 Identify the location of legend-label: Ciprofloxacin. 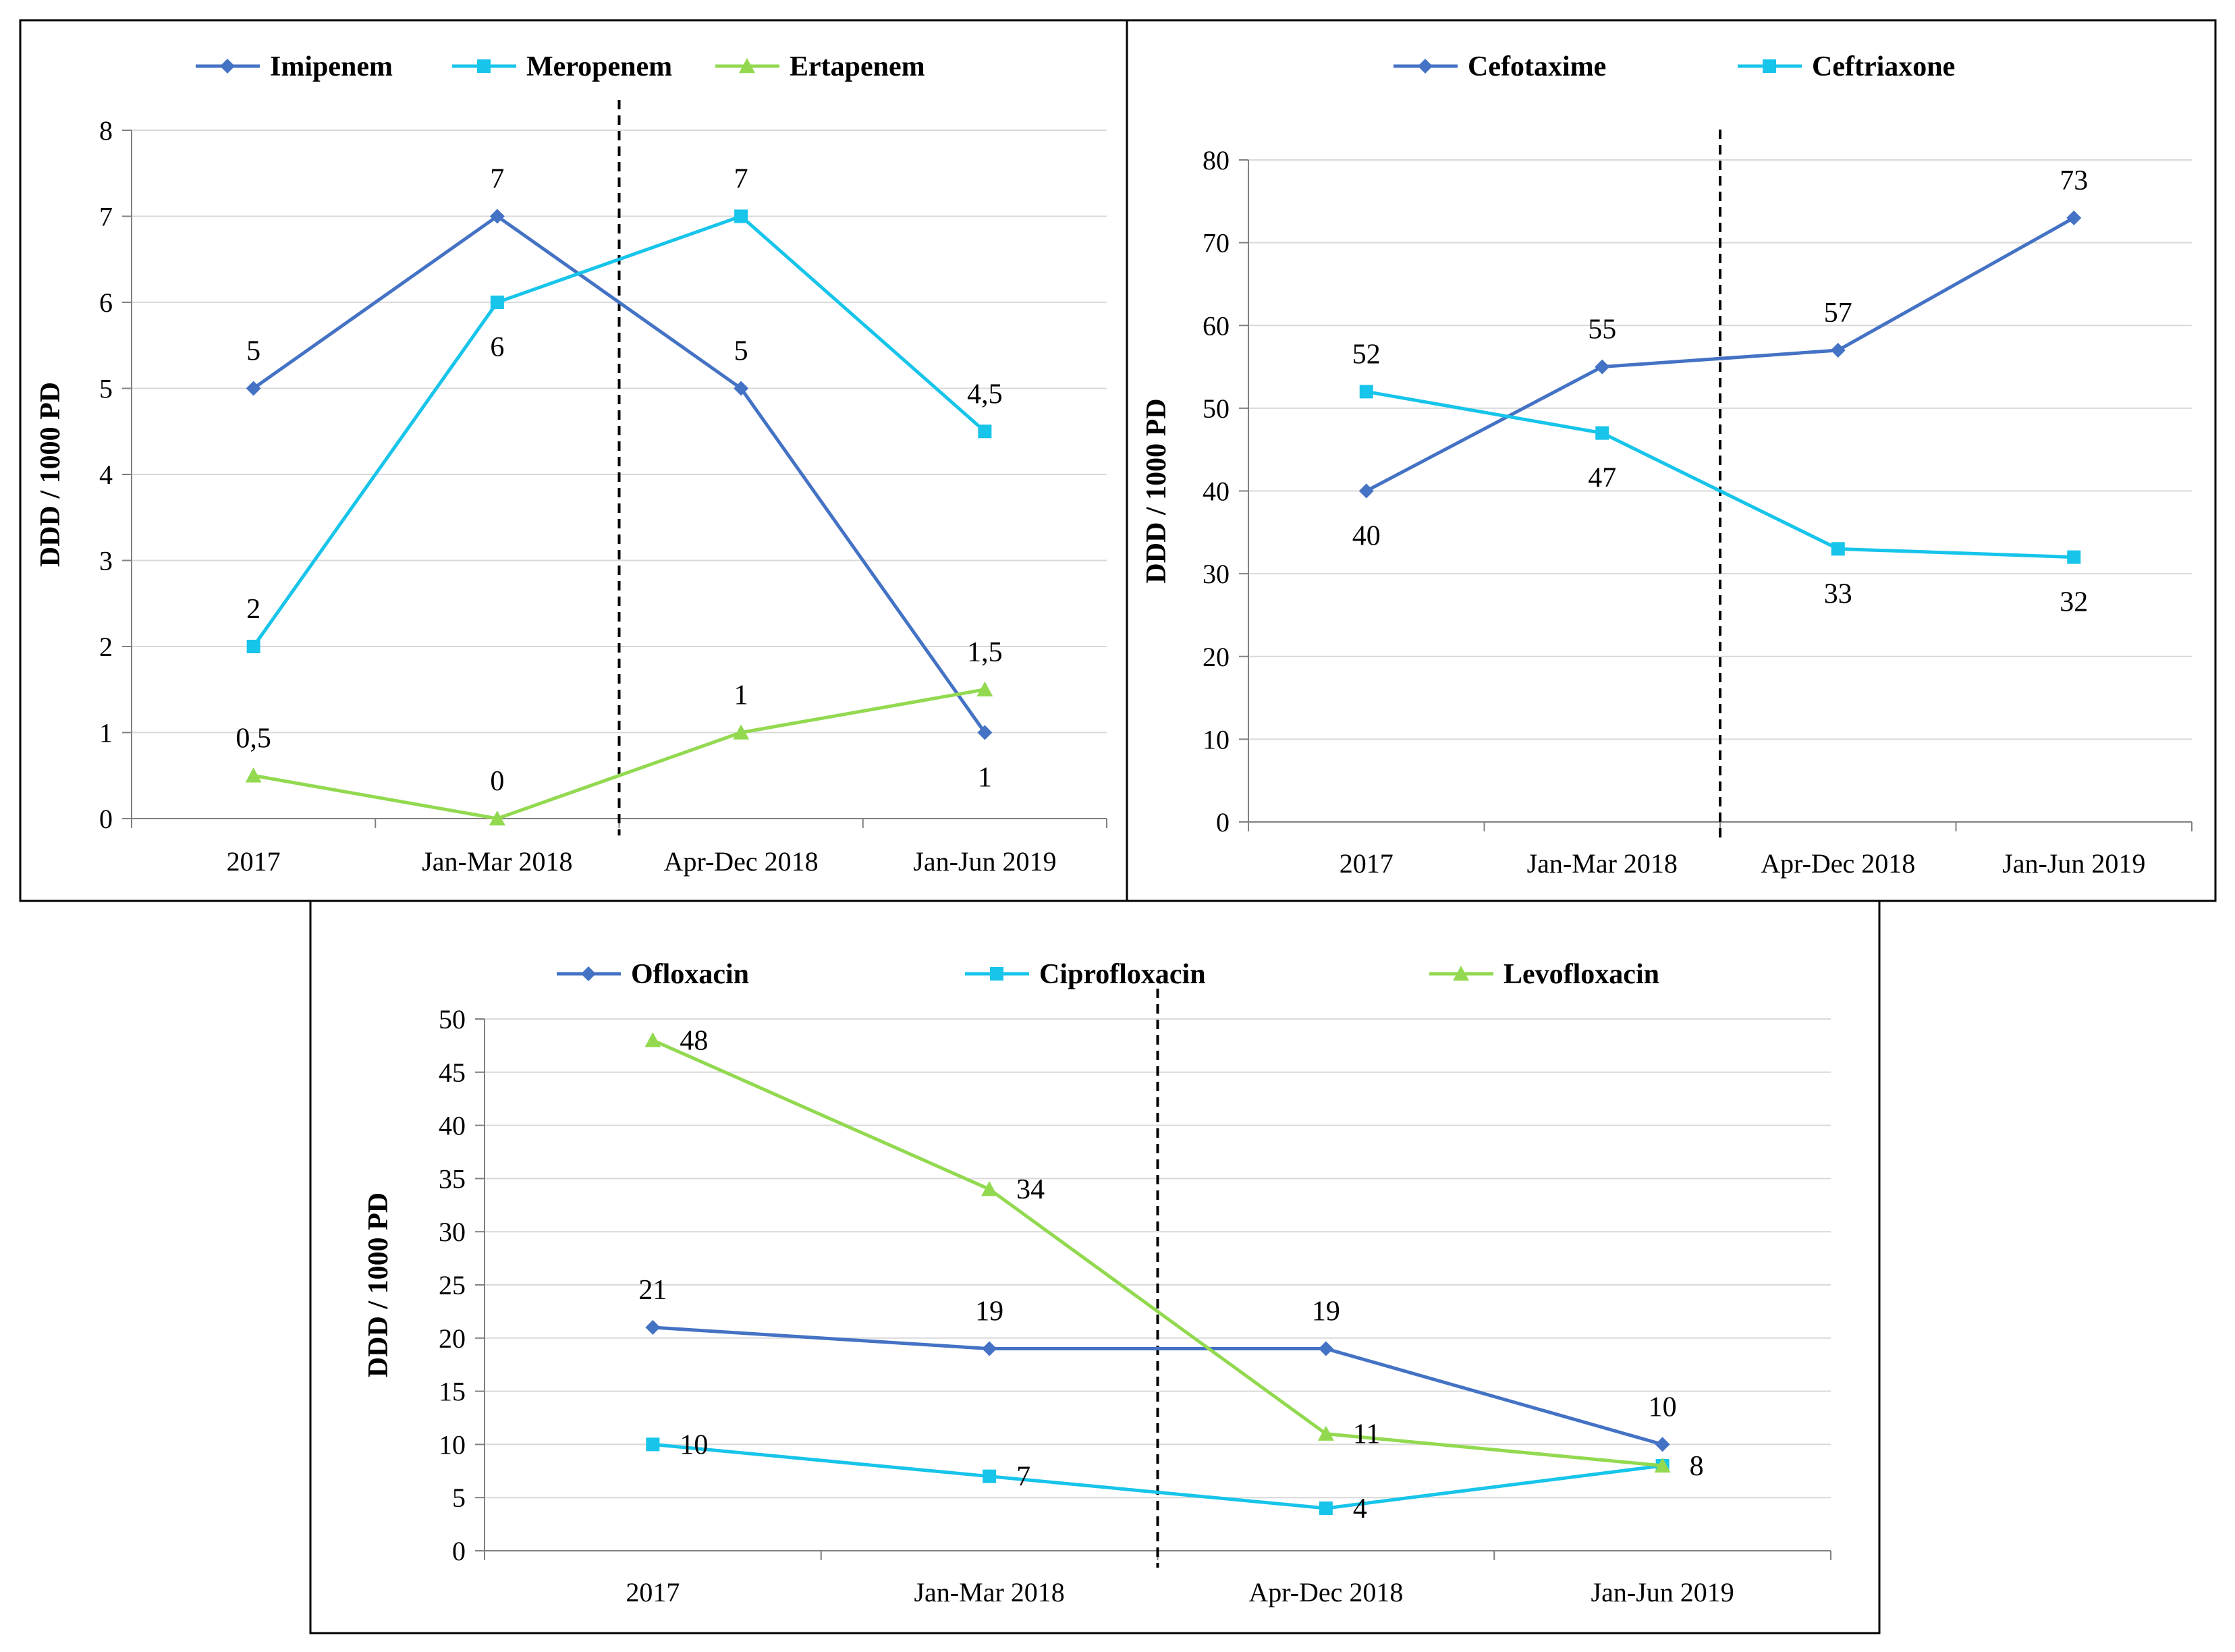
(1123, 974).